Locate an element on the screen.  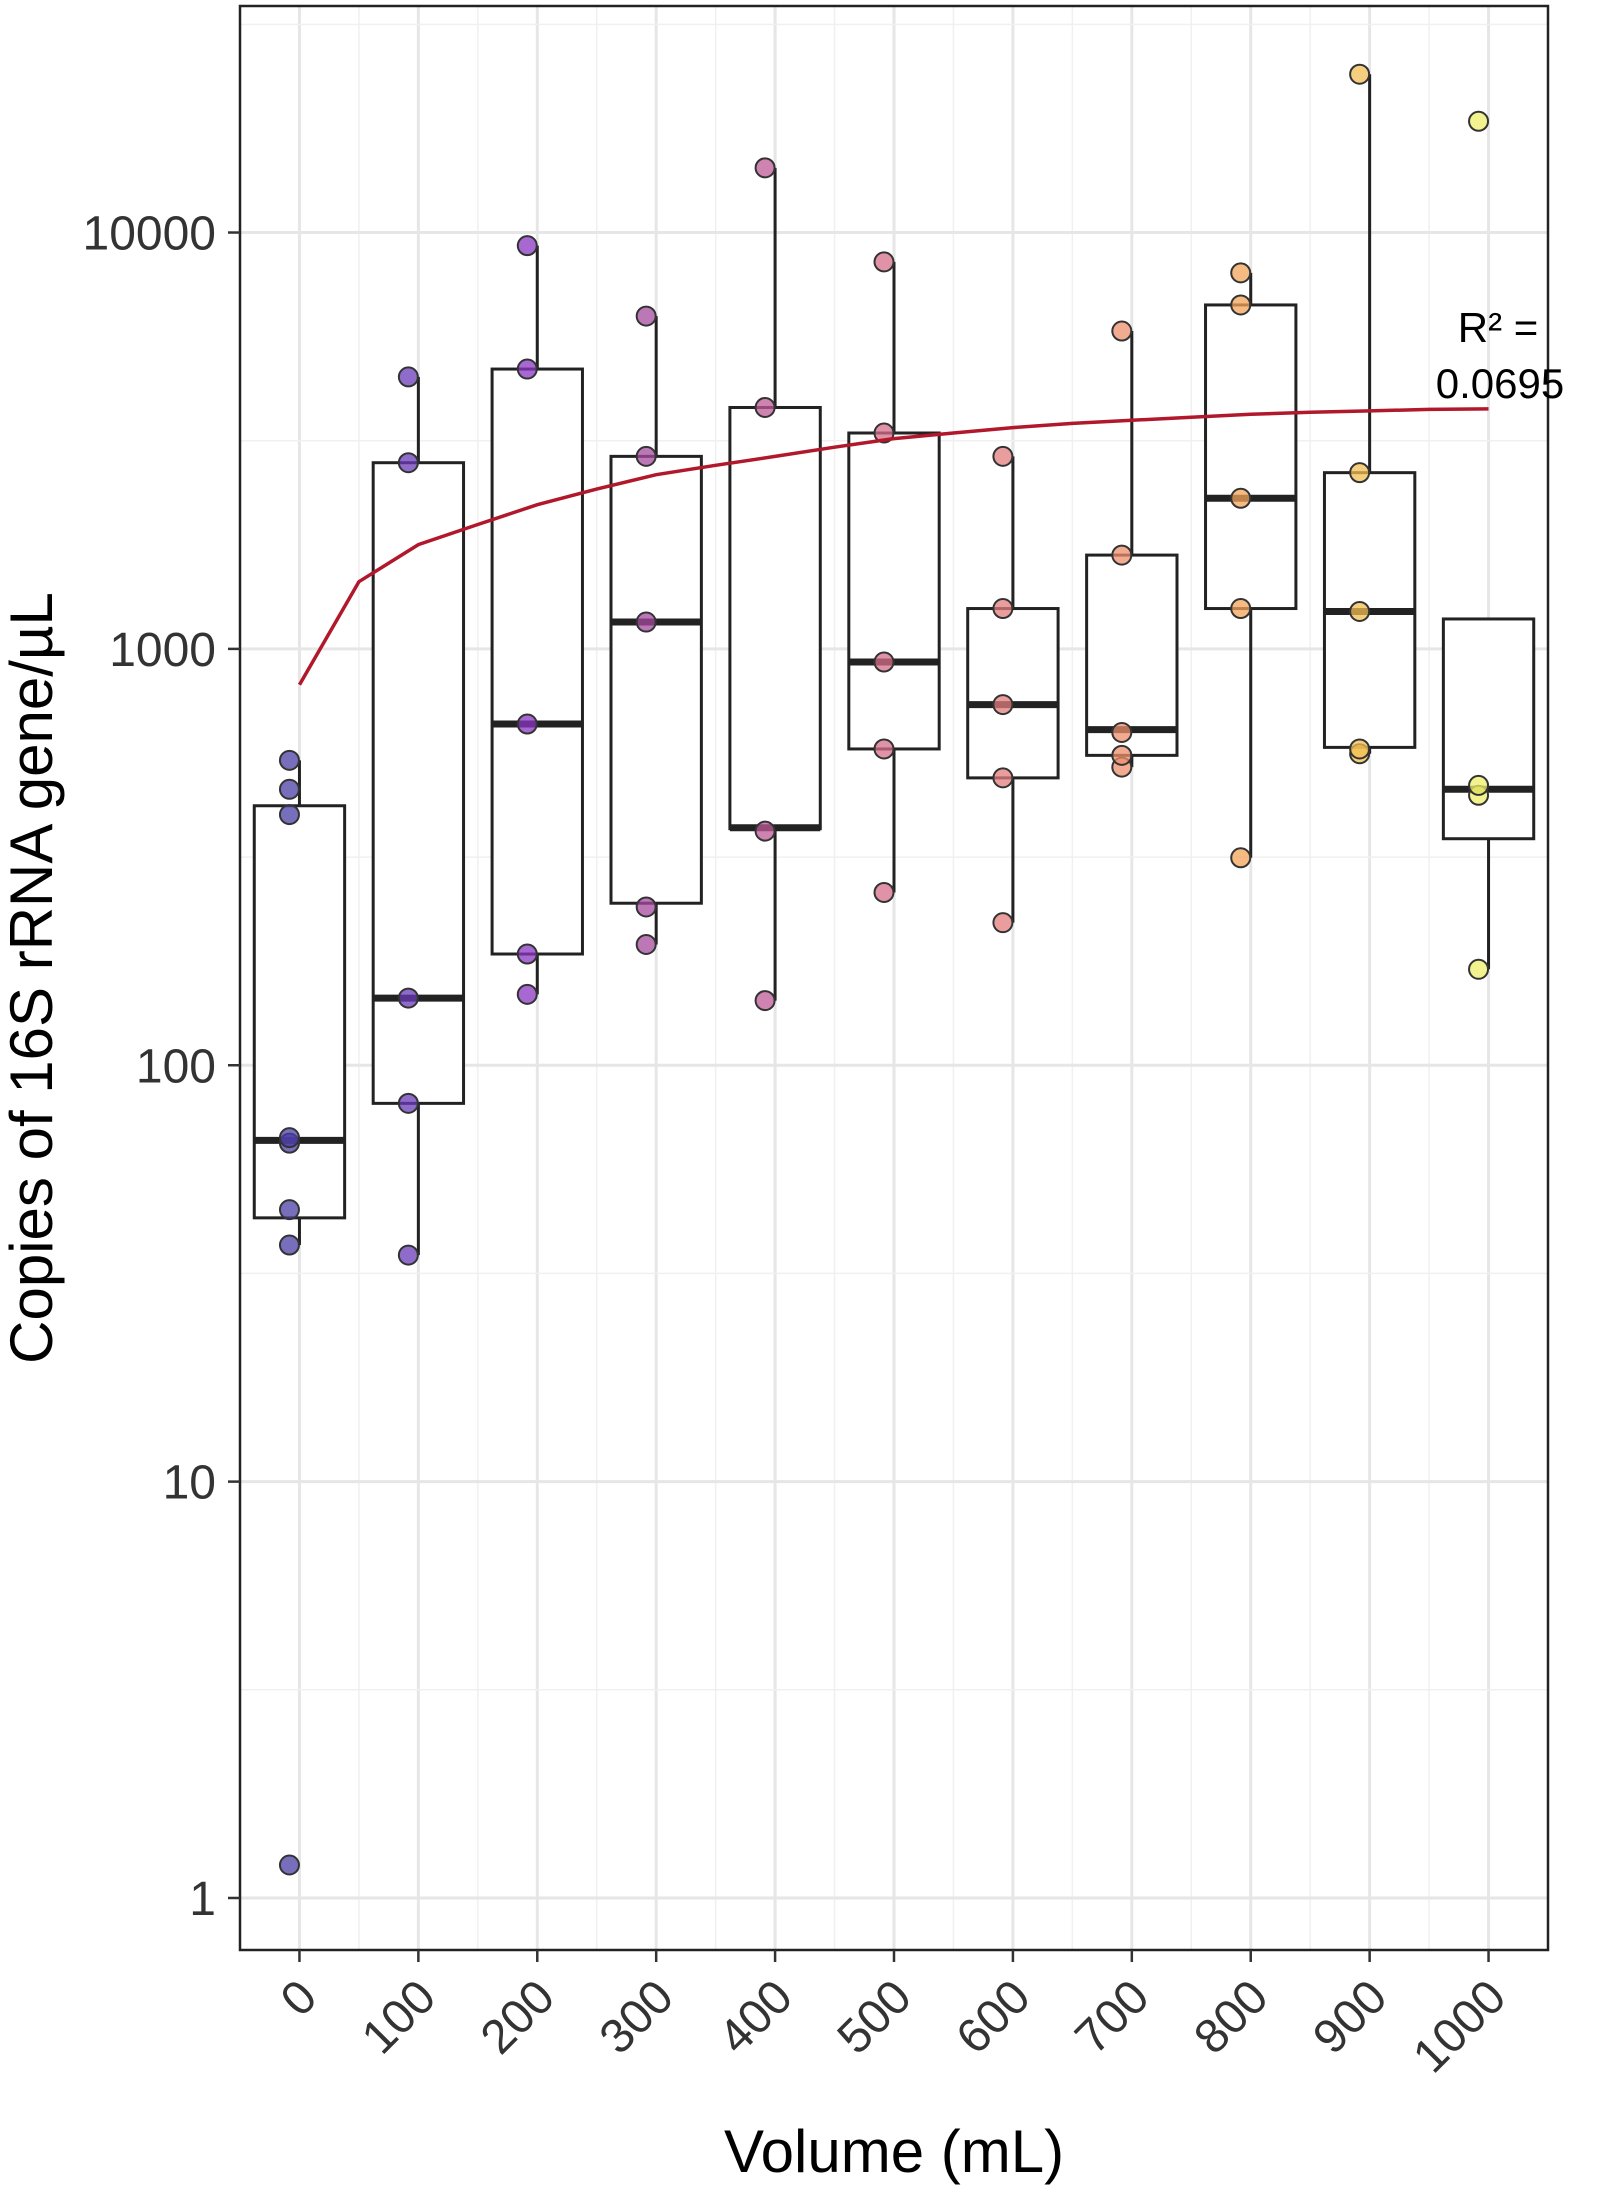
r-squared-value: 0.0695 is located at coordinates (1500, 383).